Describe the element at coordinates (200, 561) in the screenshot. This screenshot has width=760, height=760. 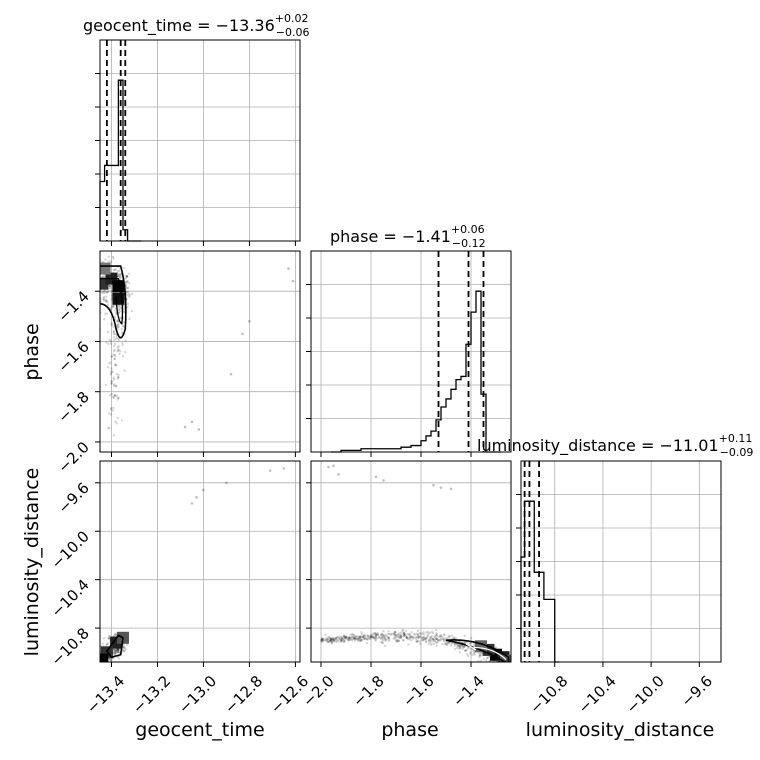
I see `panel-frame` at that location.